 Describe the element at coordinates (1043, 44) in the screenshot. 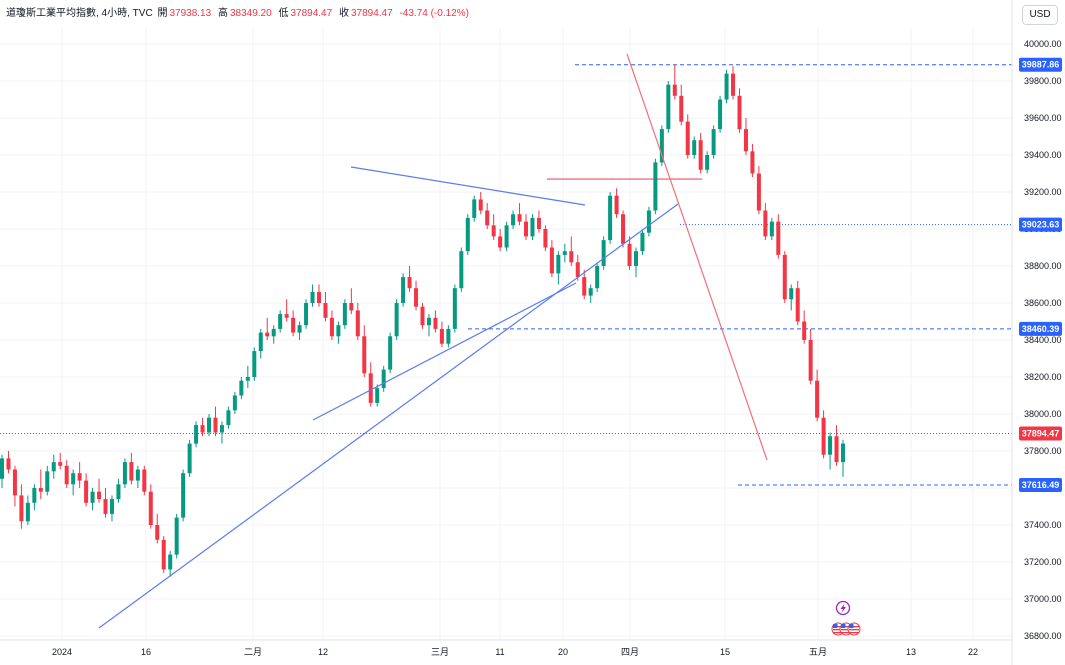

I see `y-tick-label: 40000.00` at that location.